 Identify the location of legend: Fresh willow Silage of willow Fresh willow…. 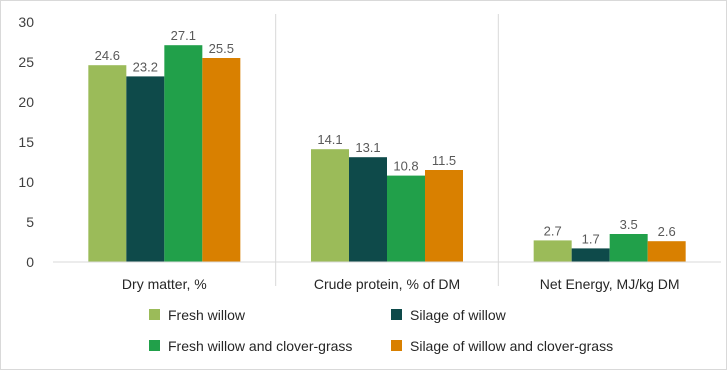
(381, 330).